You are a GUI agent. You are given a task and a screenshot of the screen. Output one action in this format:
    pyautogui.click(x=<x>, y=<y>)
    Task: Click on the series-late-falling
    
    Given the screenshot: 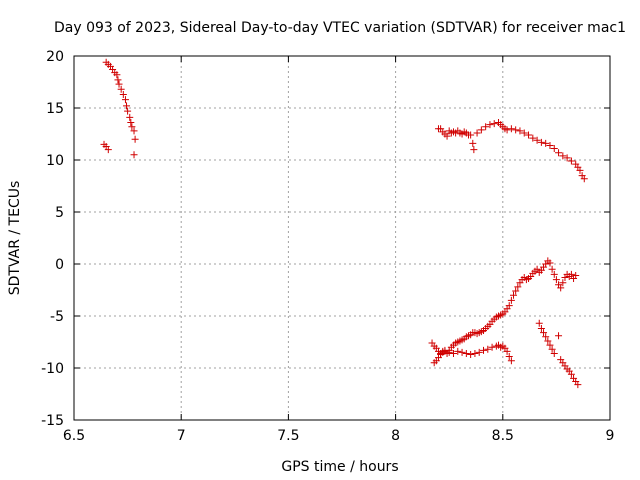 What is the action you would take?
    pyautogui.click(x=558, y=354)
    